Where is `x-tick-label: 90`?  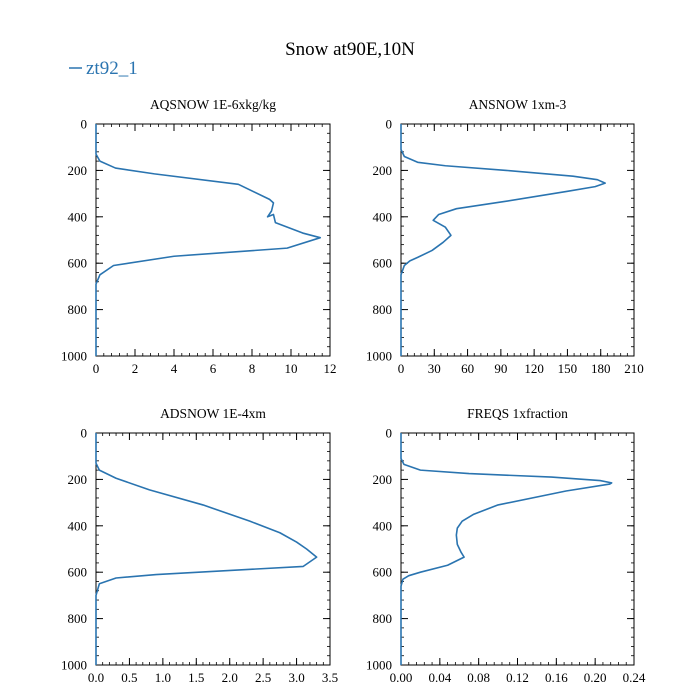 x-tick-label: 90 is located at coordinates (500, 368).